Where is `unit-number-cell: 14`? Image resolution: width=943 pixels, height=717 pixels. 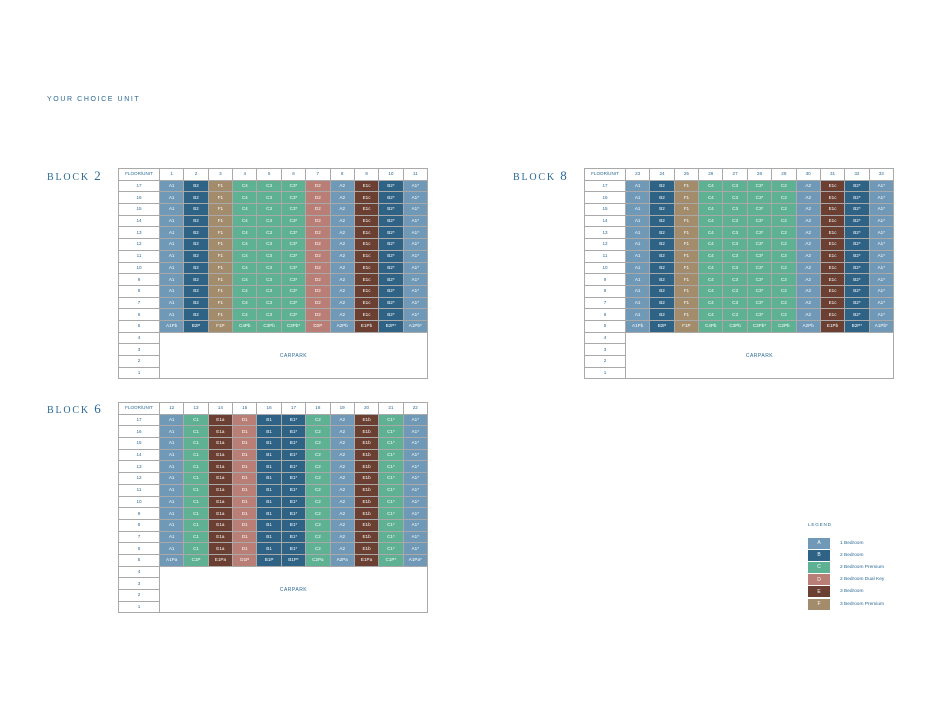 unit-number-cell: 14 is located at coordinates (220, 408).